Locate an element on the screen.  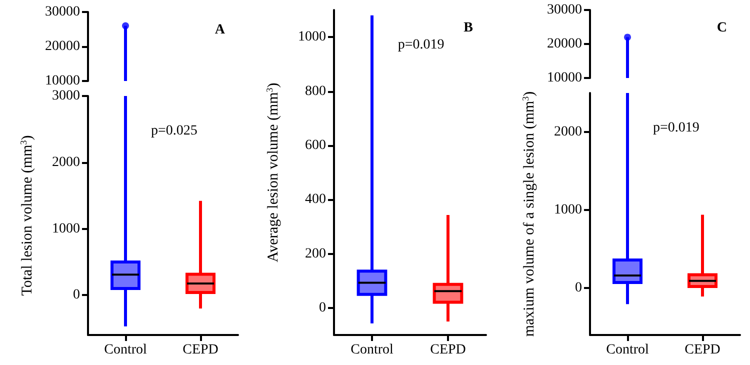
y-axis-title: Total lesion volume (mm3) is located at coordinates (27, 215).